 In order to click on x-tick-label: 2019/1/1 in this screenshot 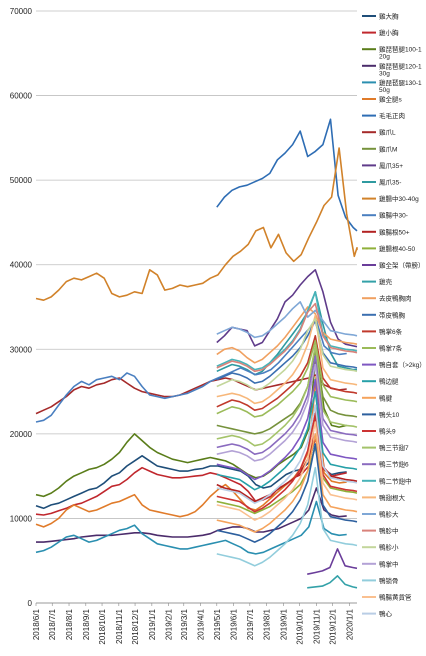, I will do `click(152, 624)`.